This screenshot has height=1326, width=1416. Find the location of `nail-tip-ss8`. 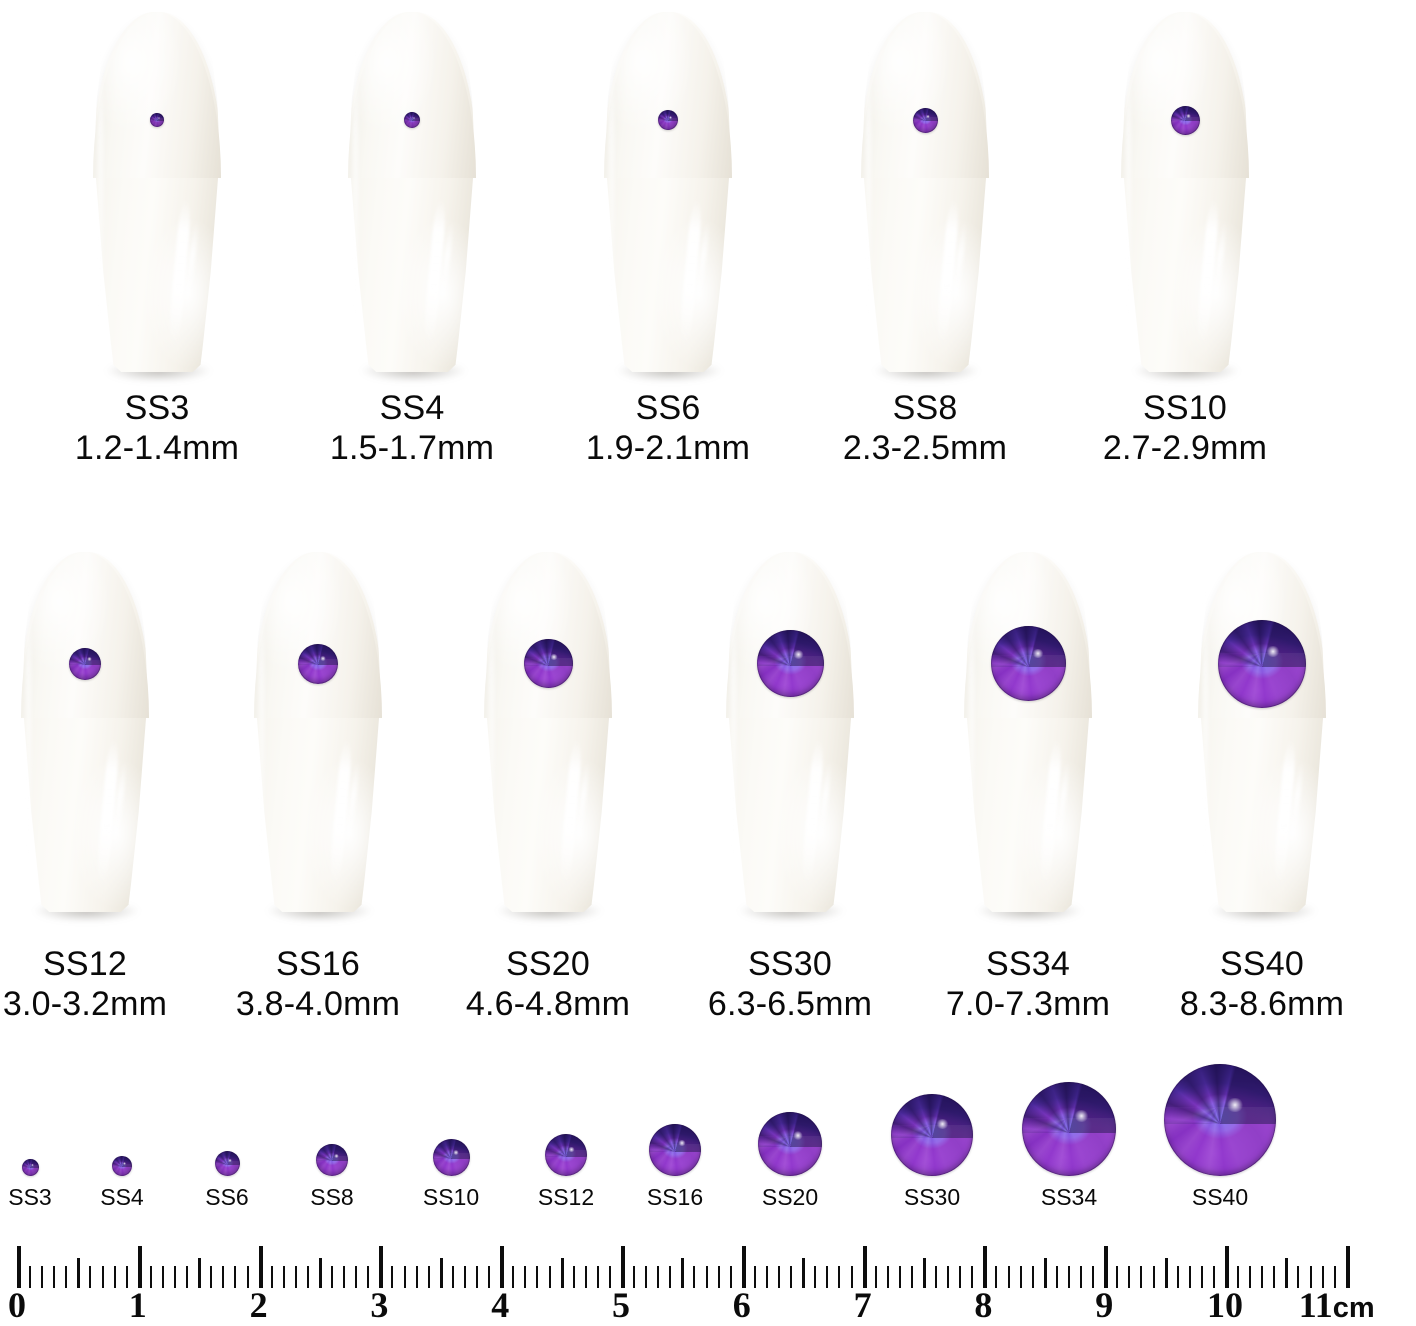

nail-tip-ss8 is located at coordinates (925, 197).